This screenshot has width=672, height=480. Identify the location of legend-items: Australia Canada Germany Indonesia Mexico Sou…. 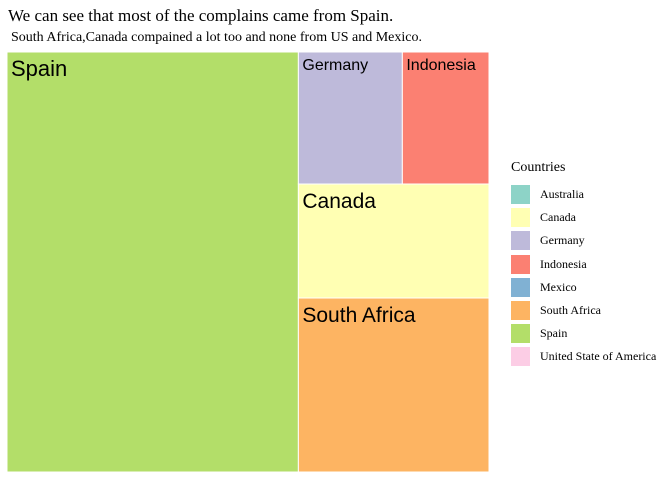
(583, 276).